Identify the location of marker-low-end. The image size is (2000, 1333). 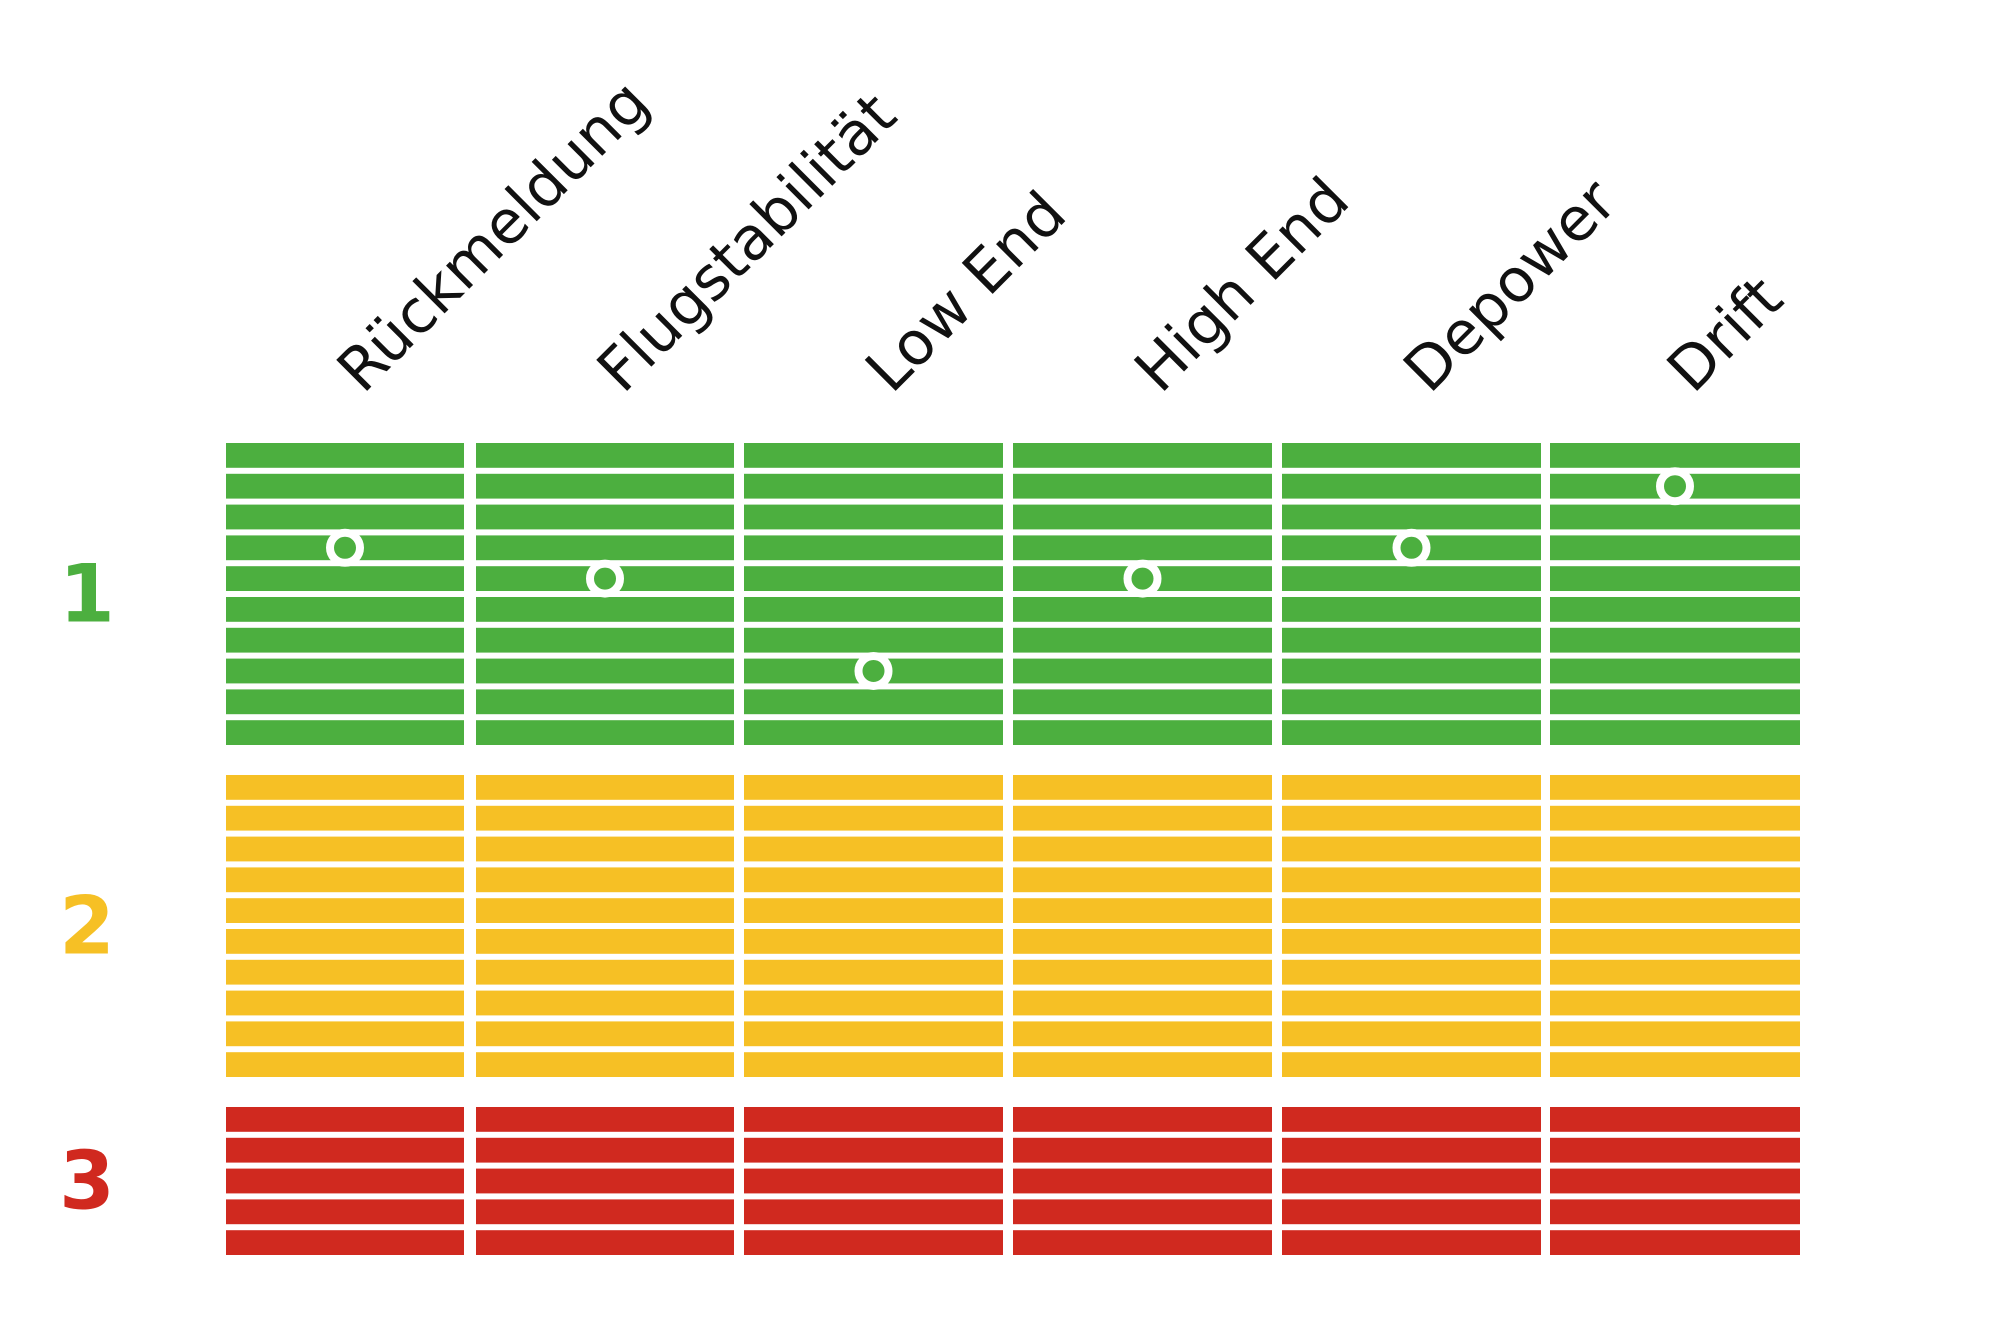
(873, 671).